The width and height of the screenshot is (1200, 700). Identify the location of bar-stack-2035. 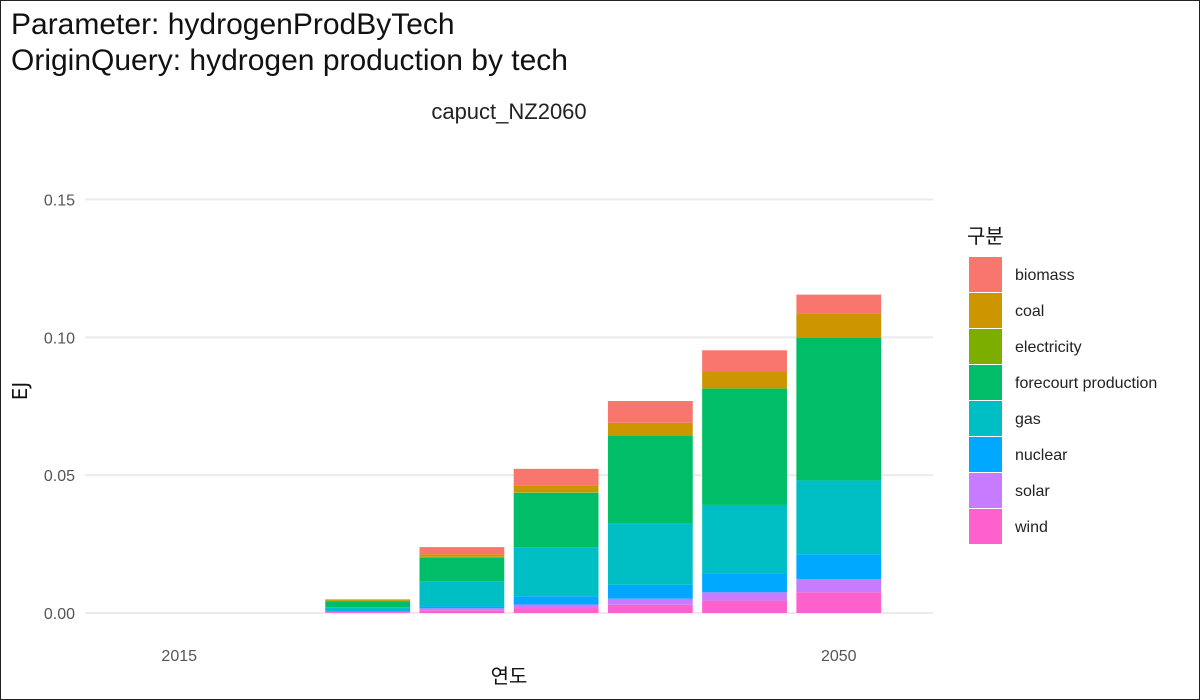
(556, 540).